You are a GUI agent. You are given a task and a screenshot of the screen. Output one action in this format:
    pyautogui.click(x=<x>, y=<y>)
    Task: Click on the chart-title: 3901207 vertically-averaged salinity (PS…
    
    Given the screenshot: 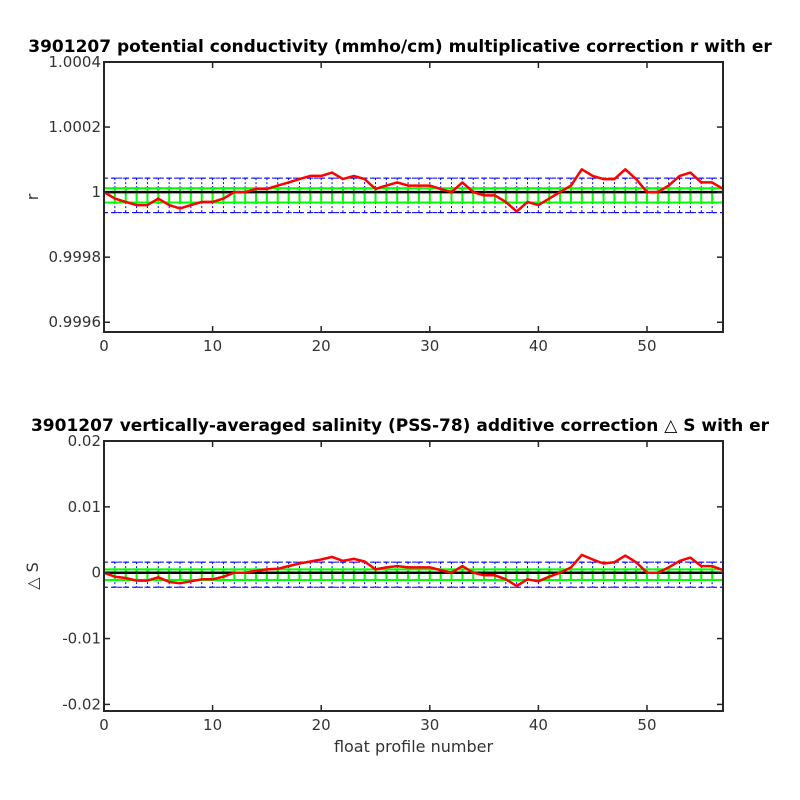 What is the action you would take?
    pyautogui.click(x=400, y=426)
    